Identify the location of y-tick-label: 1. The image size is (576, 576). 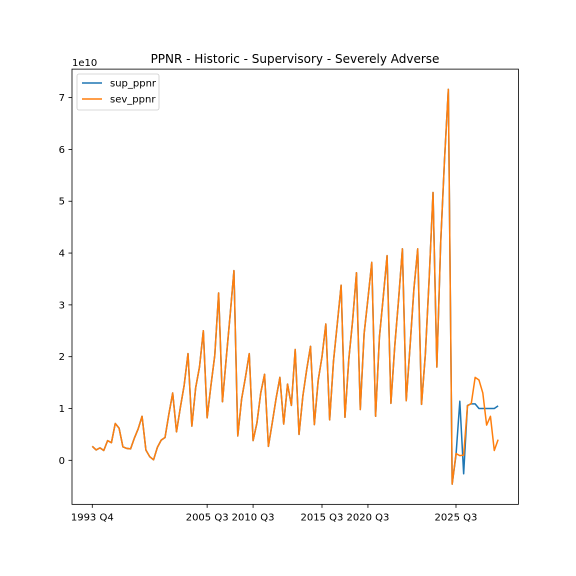
(62, 409).